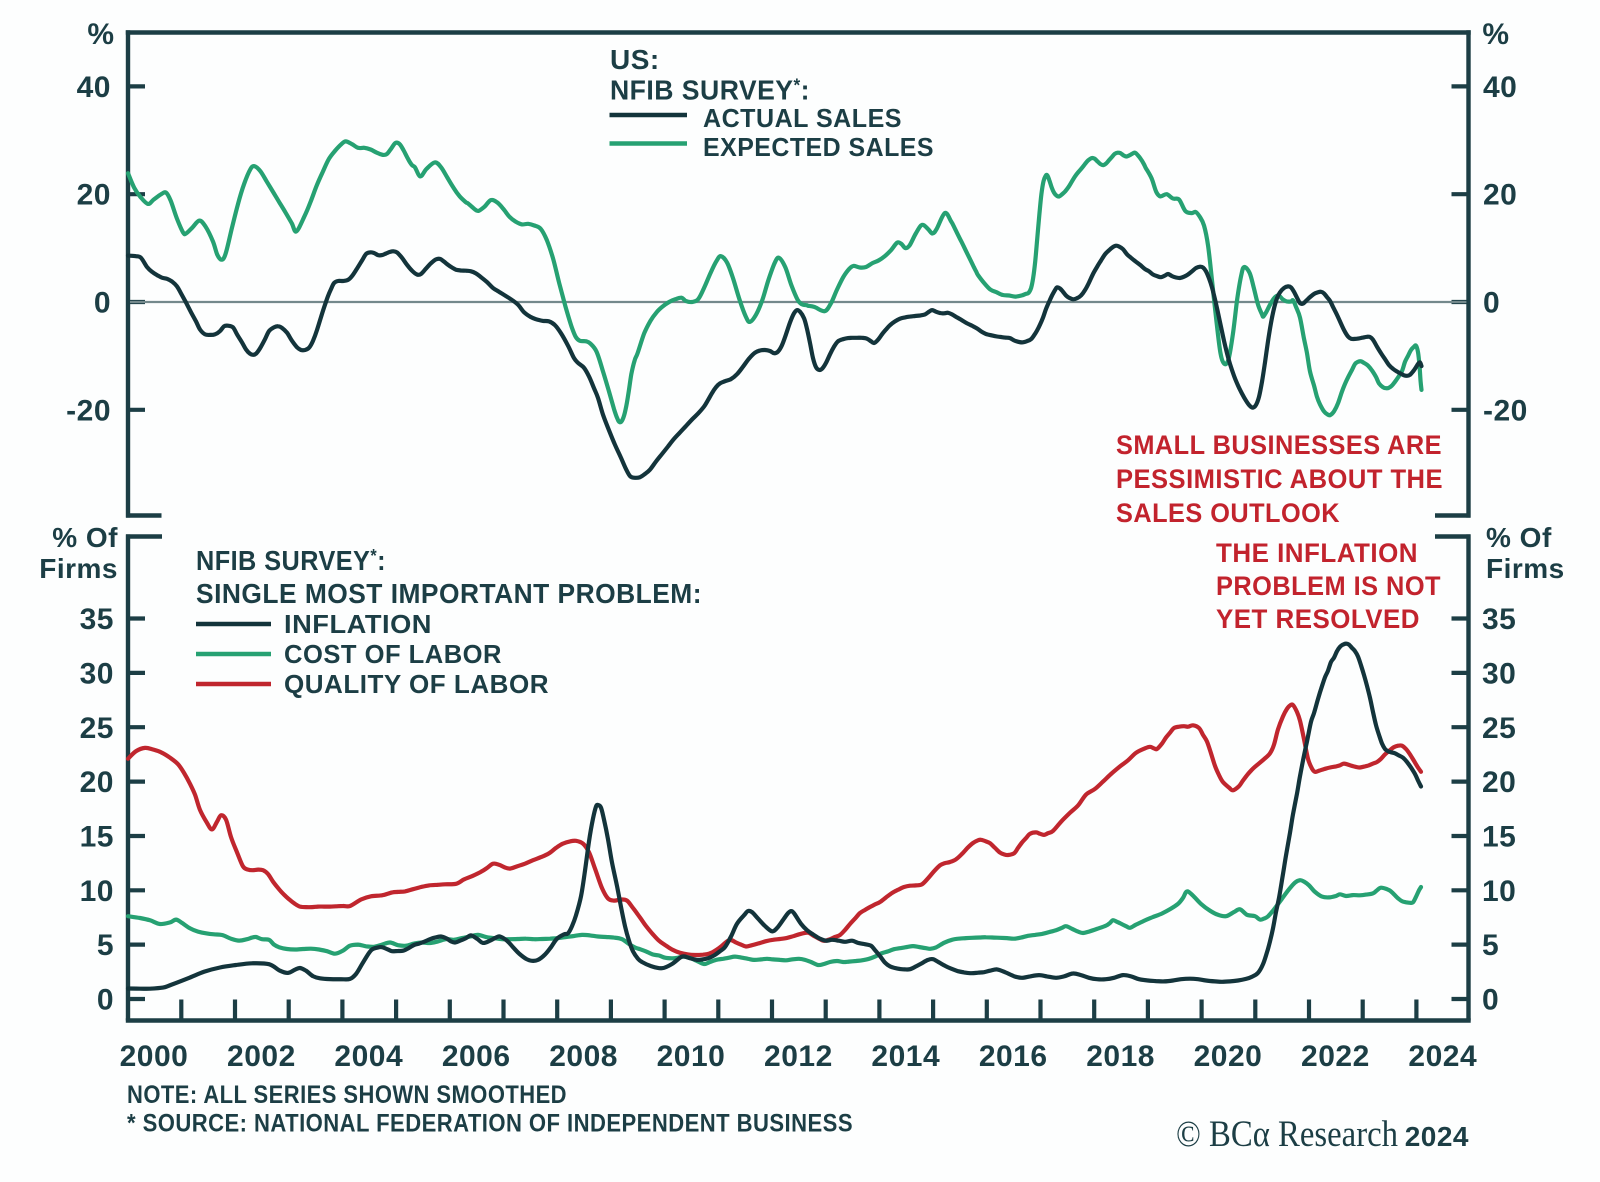  I want to click on svg-text: US:, so click(635, 59).